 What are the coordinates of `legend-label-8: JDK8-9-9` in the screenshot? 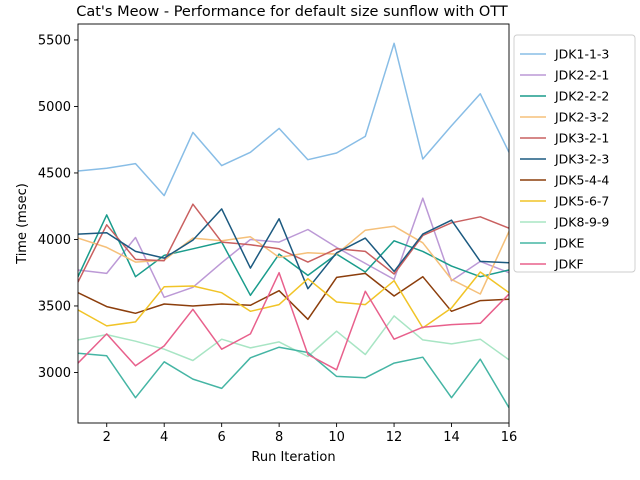 It's located at (581, 222).